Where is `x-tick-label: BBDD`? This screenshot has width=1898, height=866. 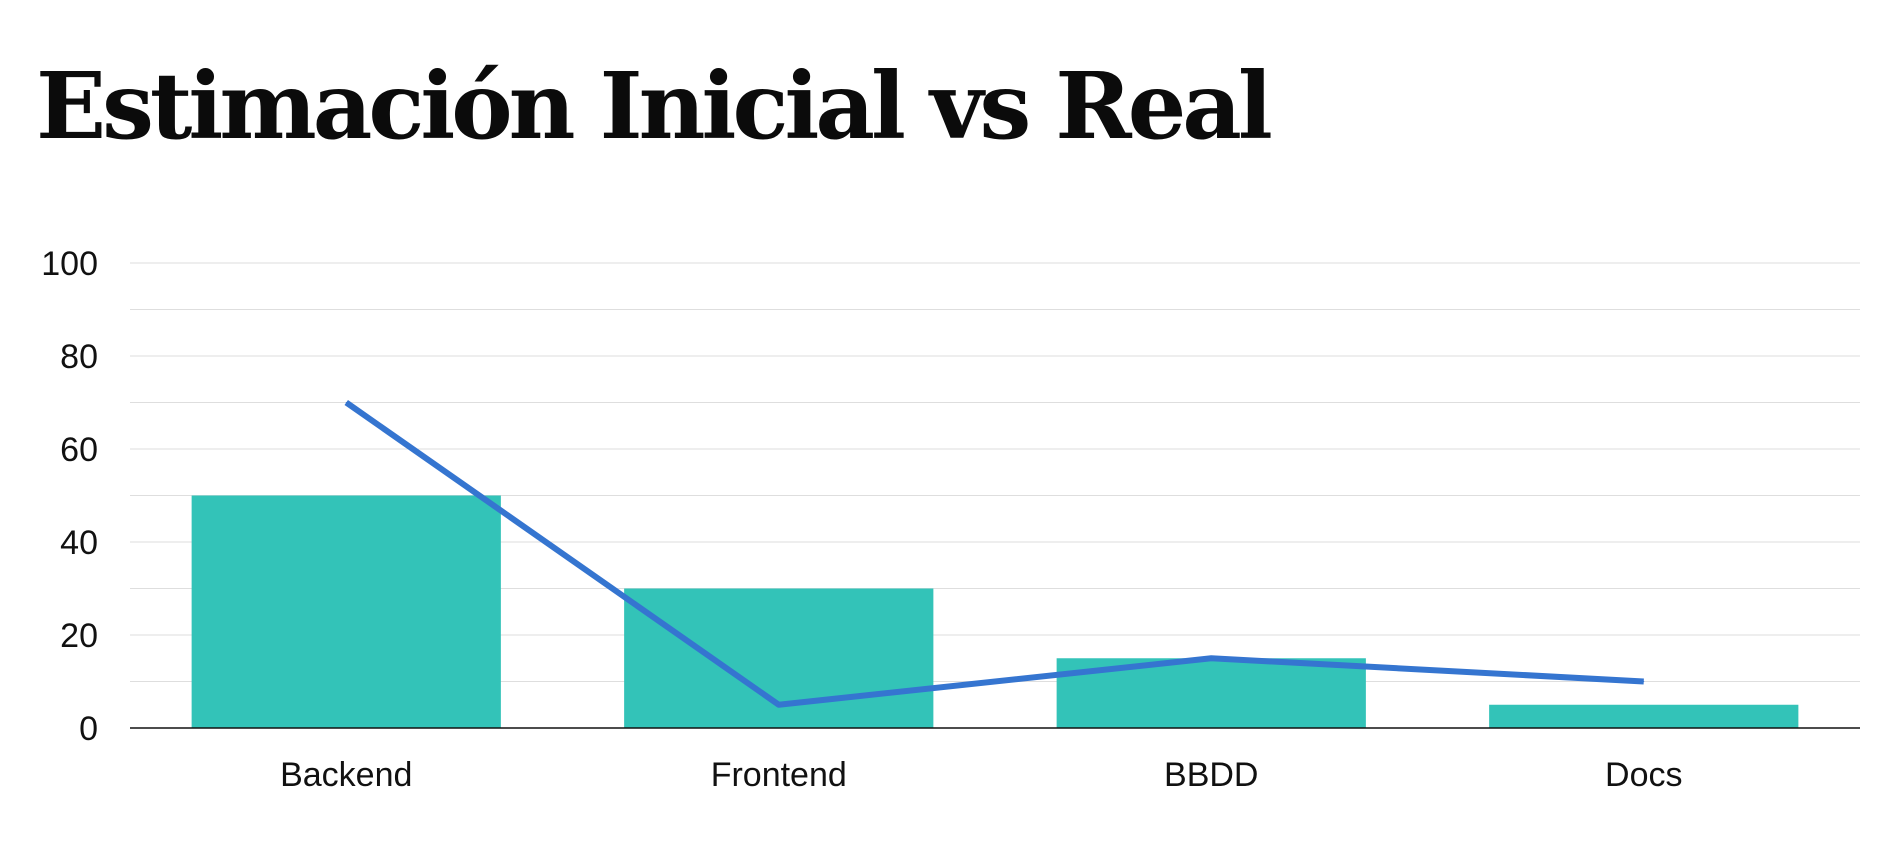 x-tick-label: BBDD is located at coordinates (1211, 775).